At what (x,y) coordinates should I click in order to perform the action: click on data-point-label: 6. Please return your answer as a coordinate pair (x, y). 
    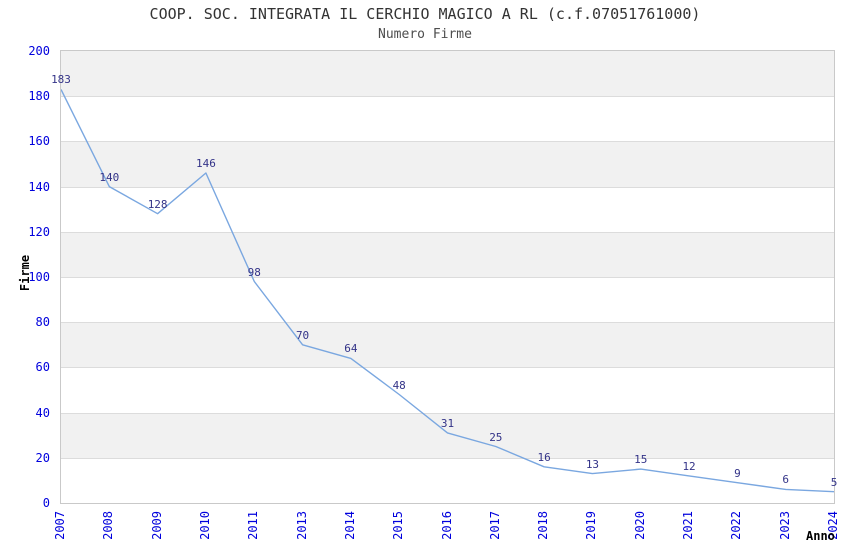
    Looking at the image, I should click on (785, 480).